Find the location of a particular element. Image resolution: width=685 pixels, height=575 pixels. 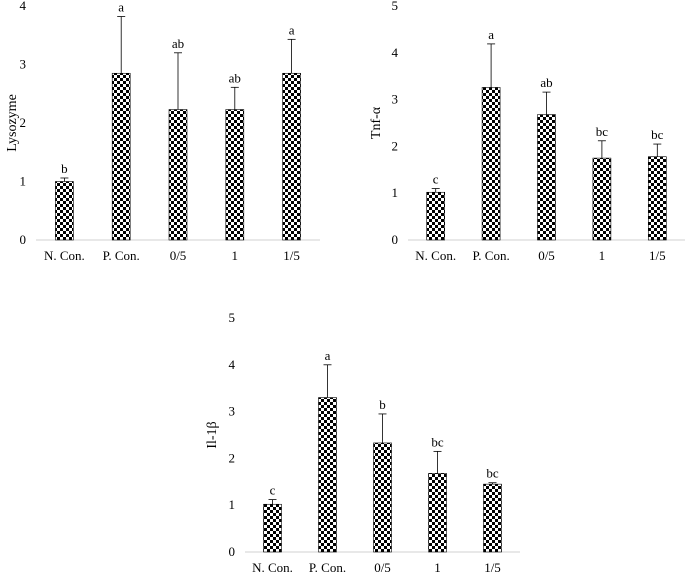

il-1beta-significance-letter: c is located at coordinates (273, 490).